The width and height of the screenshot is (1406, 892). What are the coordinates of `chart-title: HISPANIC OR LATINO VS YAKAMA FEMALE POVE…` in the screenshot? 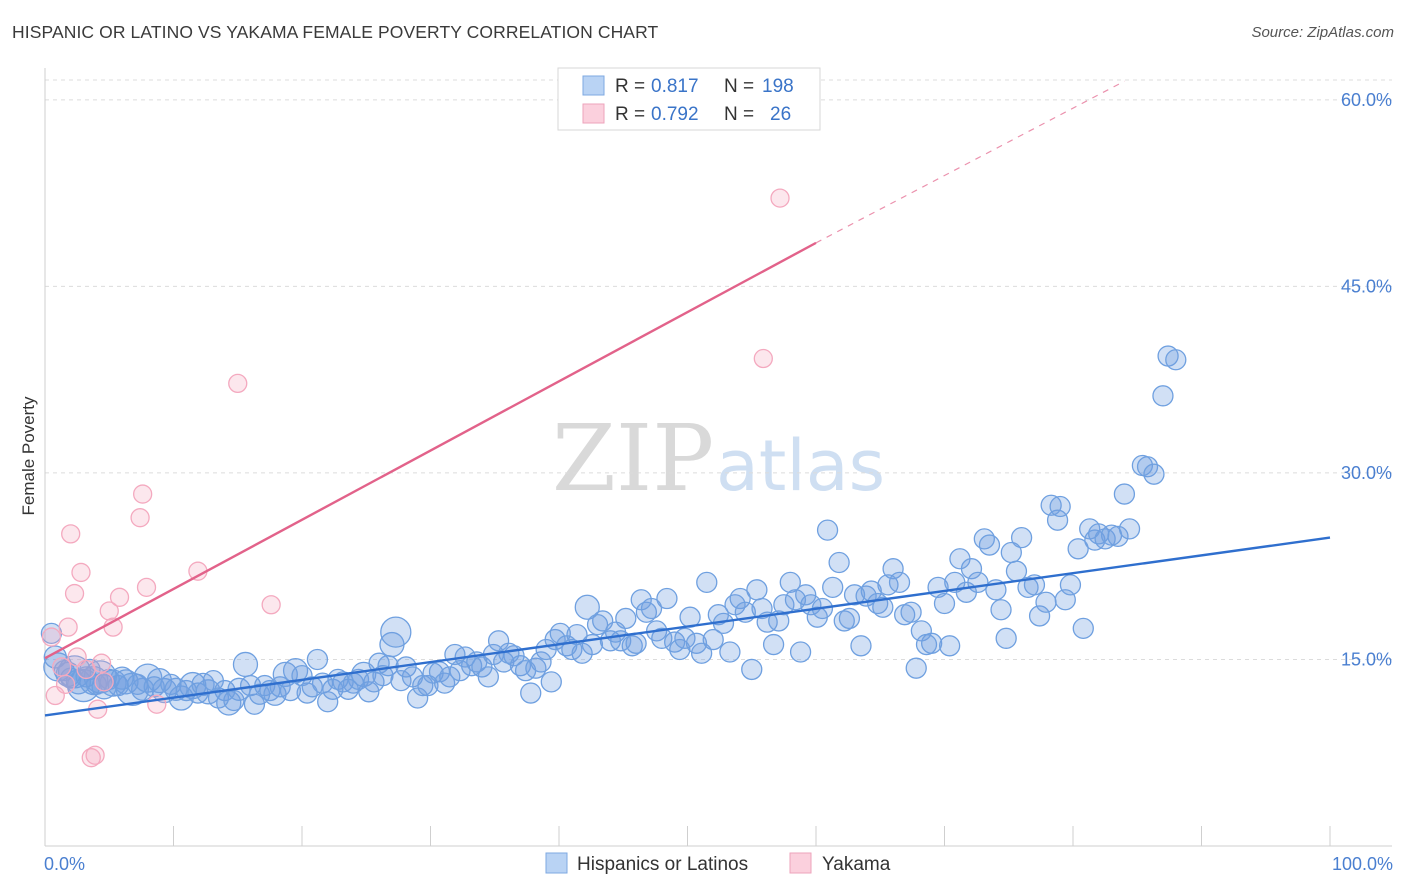 It's located at (335, 32).